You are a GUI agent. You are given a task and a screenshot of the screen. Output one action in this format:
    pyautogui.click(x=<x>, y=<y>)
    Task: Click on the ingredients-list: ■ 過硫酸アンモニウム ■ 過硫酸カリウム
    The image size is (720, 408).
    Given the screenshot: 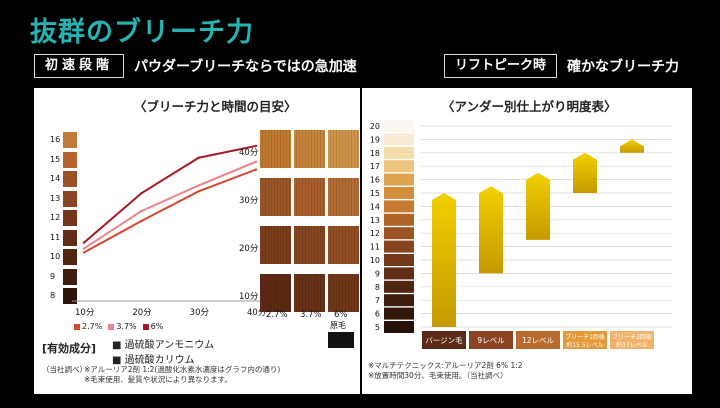 What is the action you would take?
    pyautogui.click(x=163, y=351)
    